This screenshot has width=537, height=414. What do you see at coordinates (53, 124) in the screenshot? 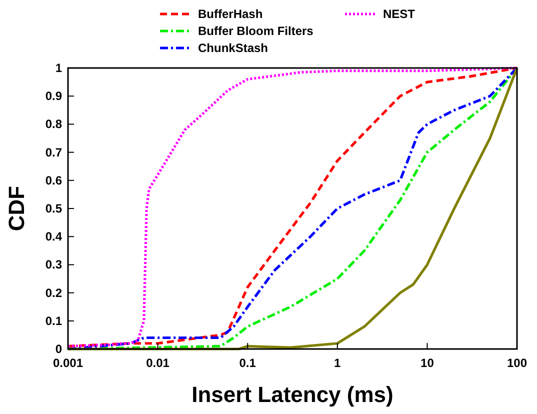
I see `y-tick-label: 0.8` at bounding box center [53, 124].